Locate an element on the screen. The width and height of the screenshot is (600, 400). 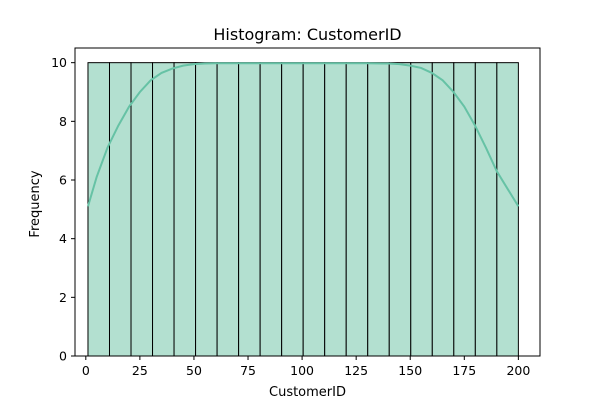
x-axis-ticks: 0 25 50 75 100 125 150 175 200 is located at coordinates (306, 367).